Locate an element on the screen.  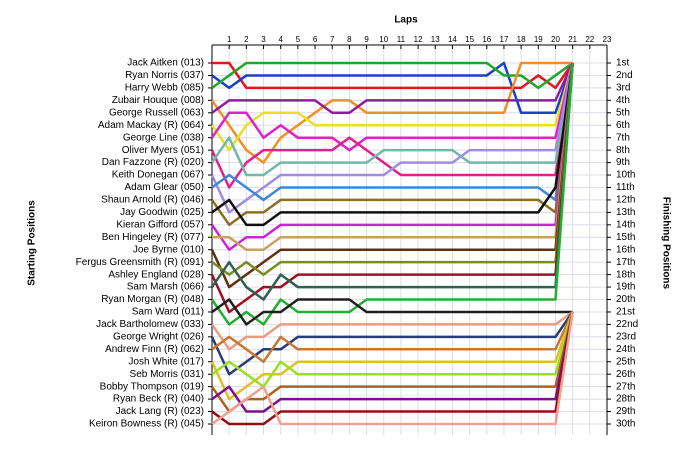
x-tick-label: 23 is located at coordinates (607, 39).